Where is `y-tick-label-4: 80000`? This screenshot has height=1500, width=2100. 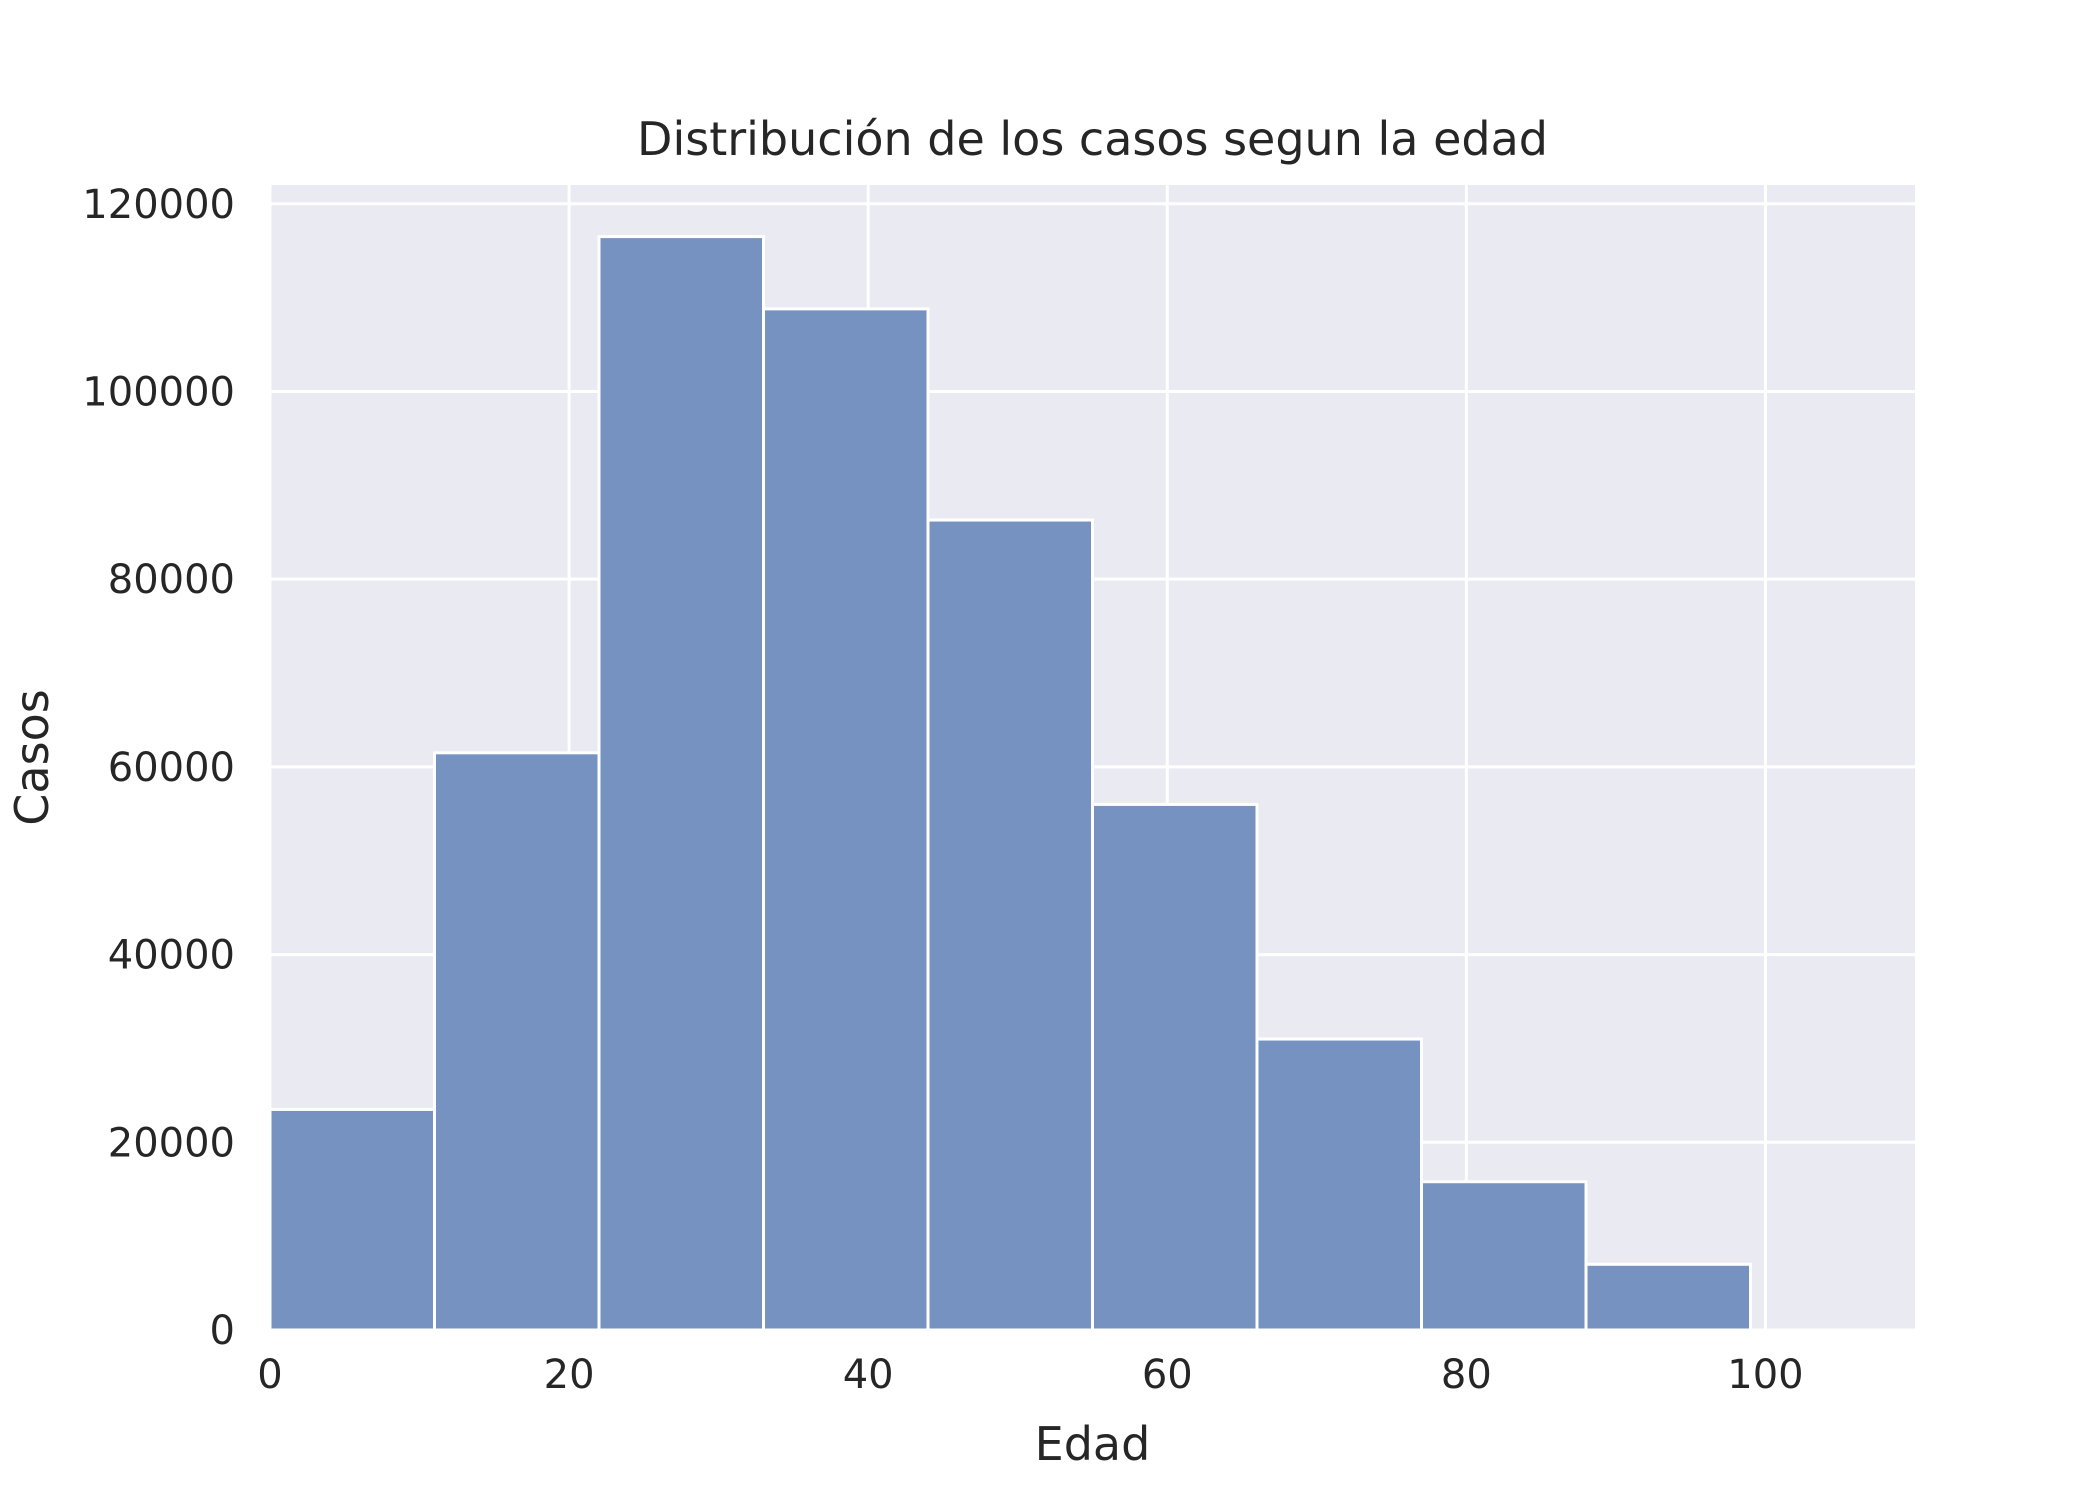
y-tick-label-4: 80000 is located at coordinates (171, 580).